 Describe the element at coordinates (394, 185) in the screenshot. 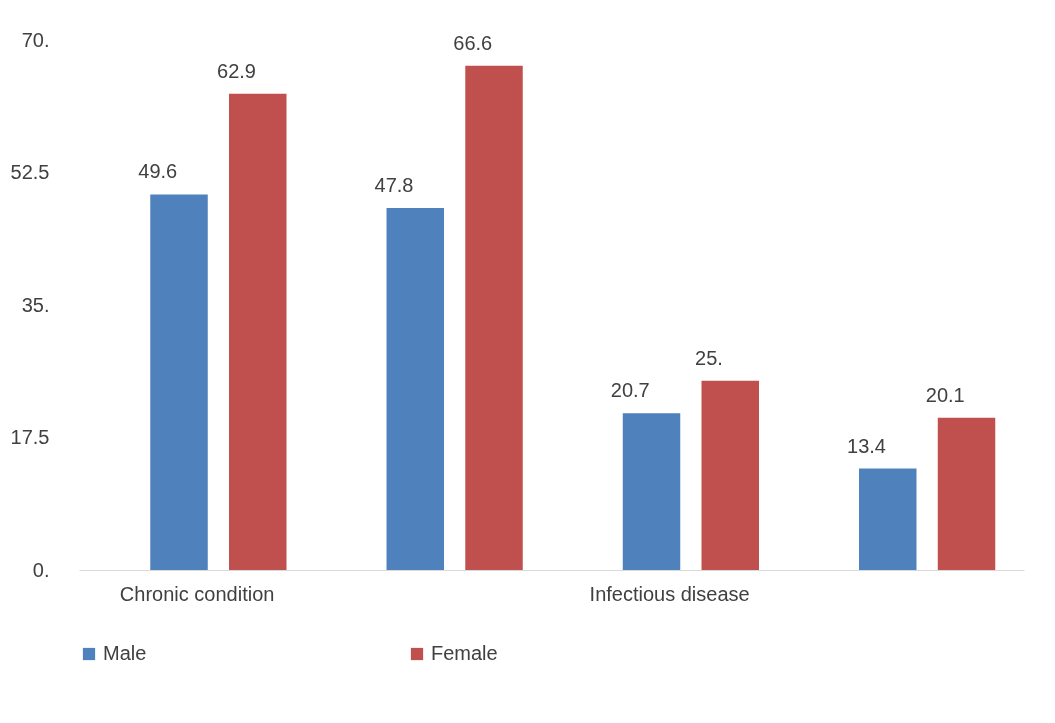

I see `data-label: 47.8` at that location.